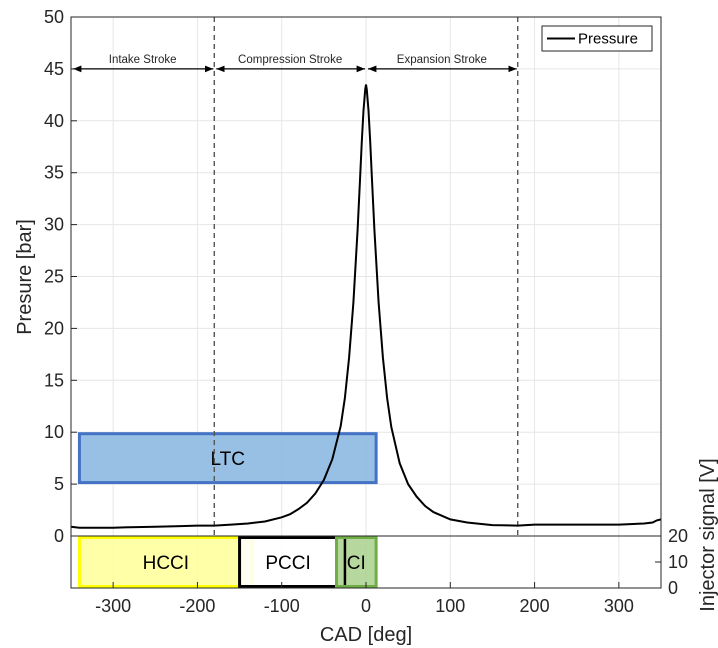 This screenshot has width=718, height=648. Describe the element at coordinates (54, 432) in the screenshot. I see `y-tick-label: 10` at that location.